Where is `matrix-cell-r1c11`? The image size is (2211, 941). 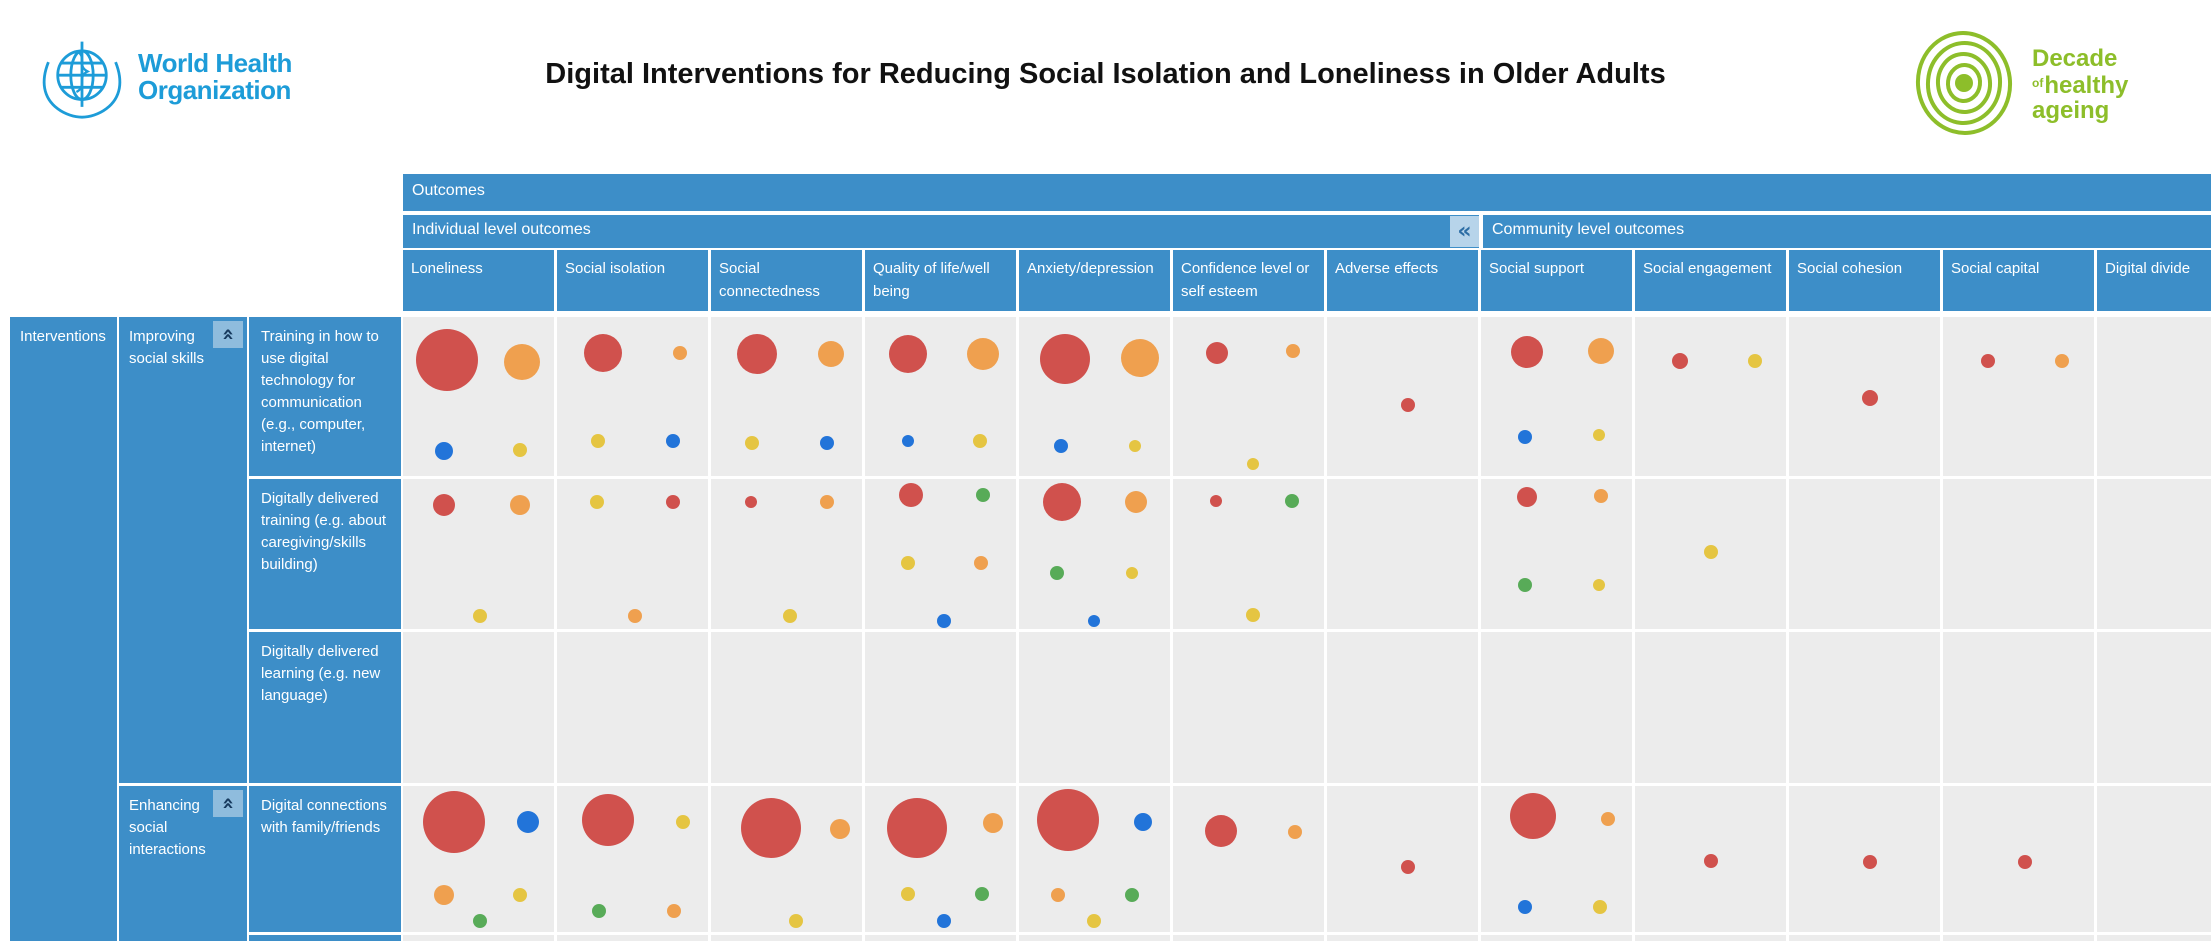 matrix-cell-r1c11 is located at coordinates (2154, 554).